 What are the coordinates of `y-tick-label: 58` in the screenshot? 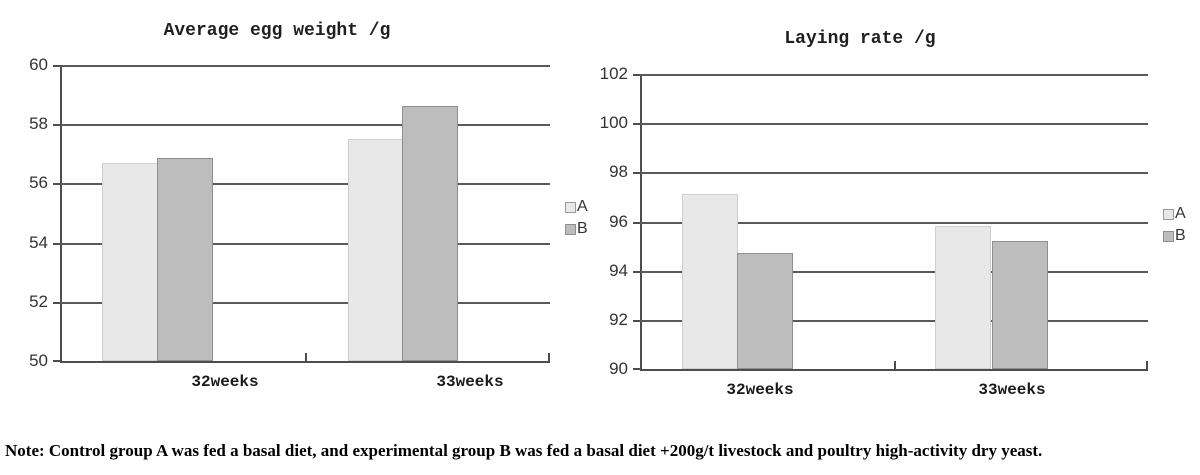 It's located at (38, 124).